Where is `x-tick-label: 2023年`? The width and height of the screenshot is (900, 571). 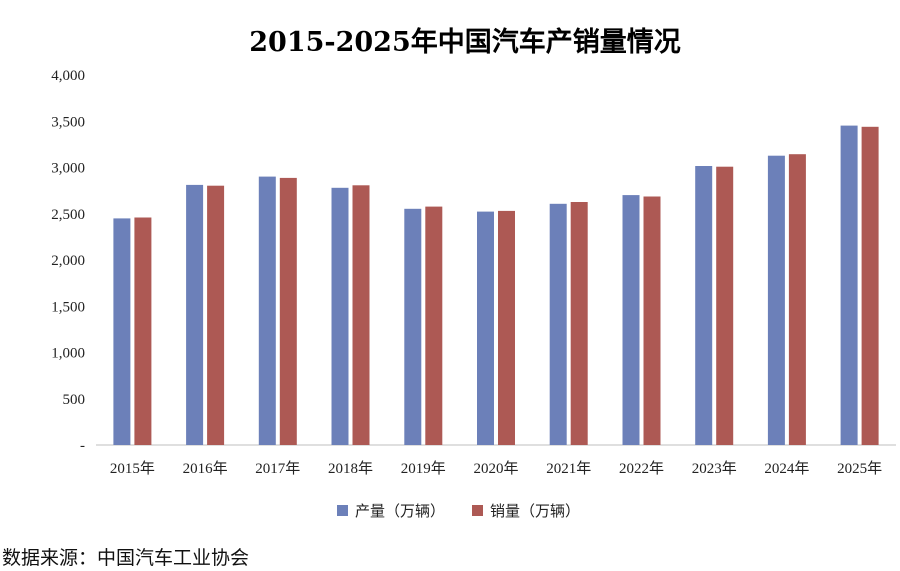
x-tick-label: 2023年 is located at coordinates (714, 468).